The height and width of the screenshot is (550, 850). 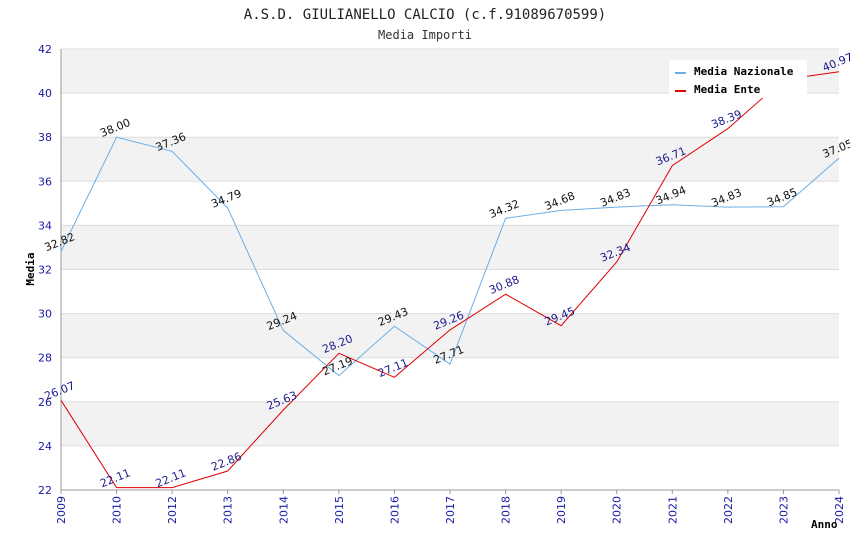 I want to click on y-tick-label: 42, so click(x=45, y=49).